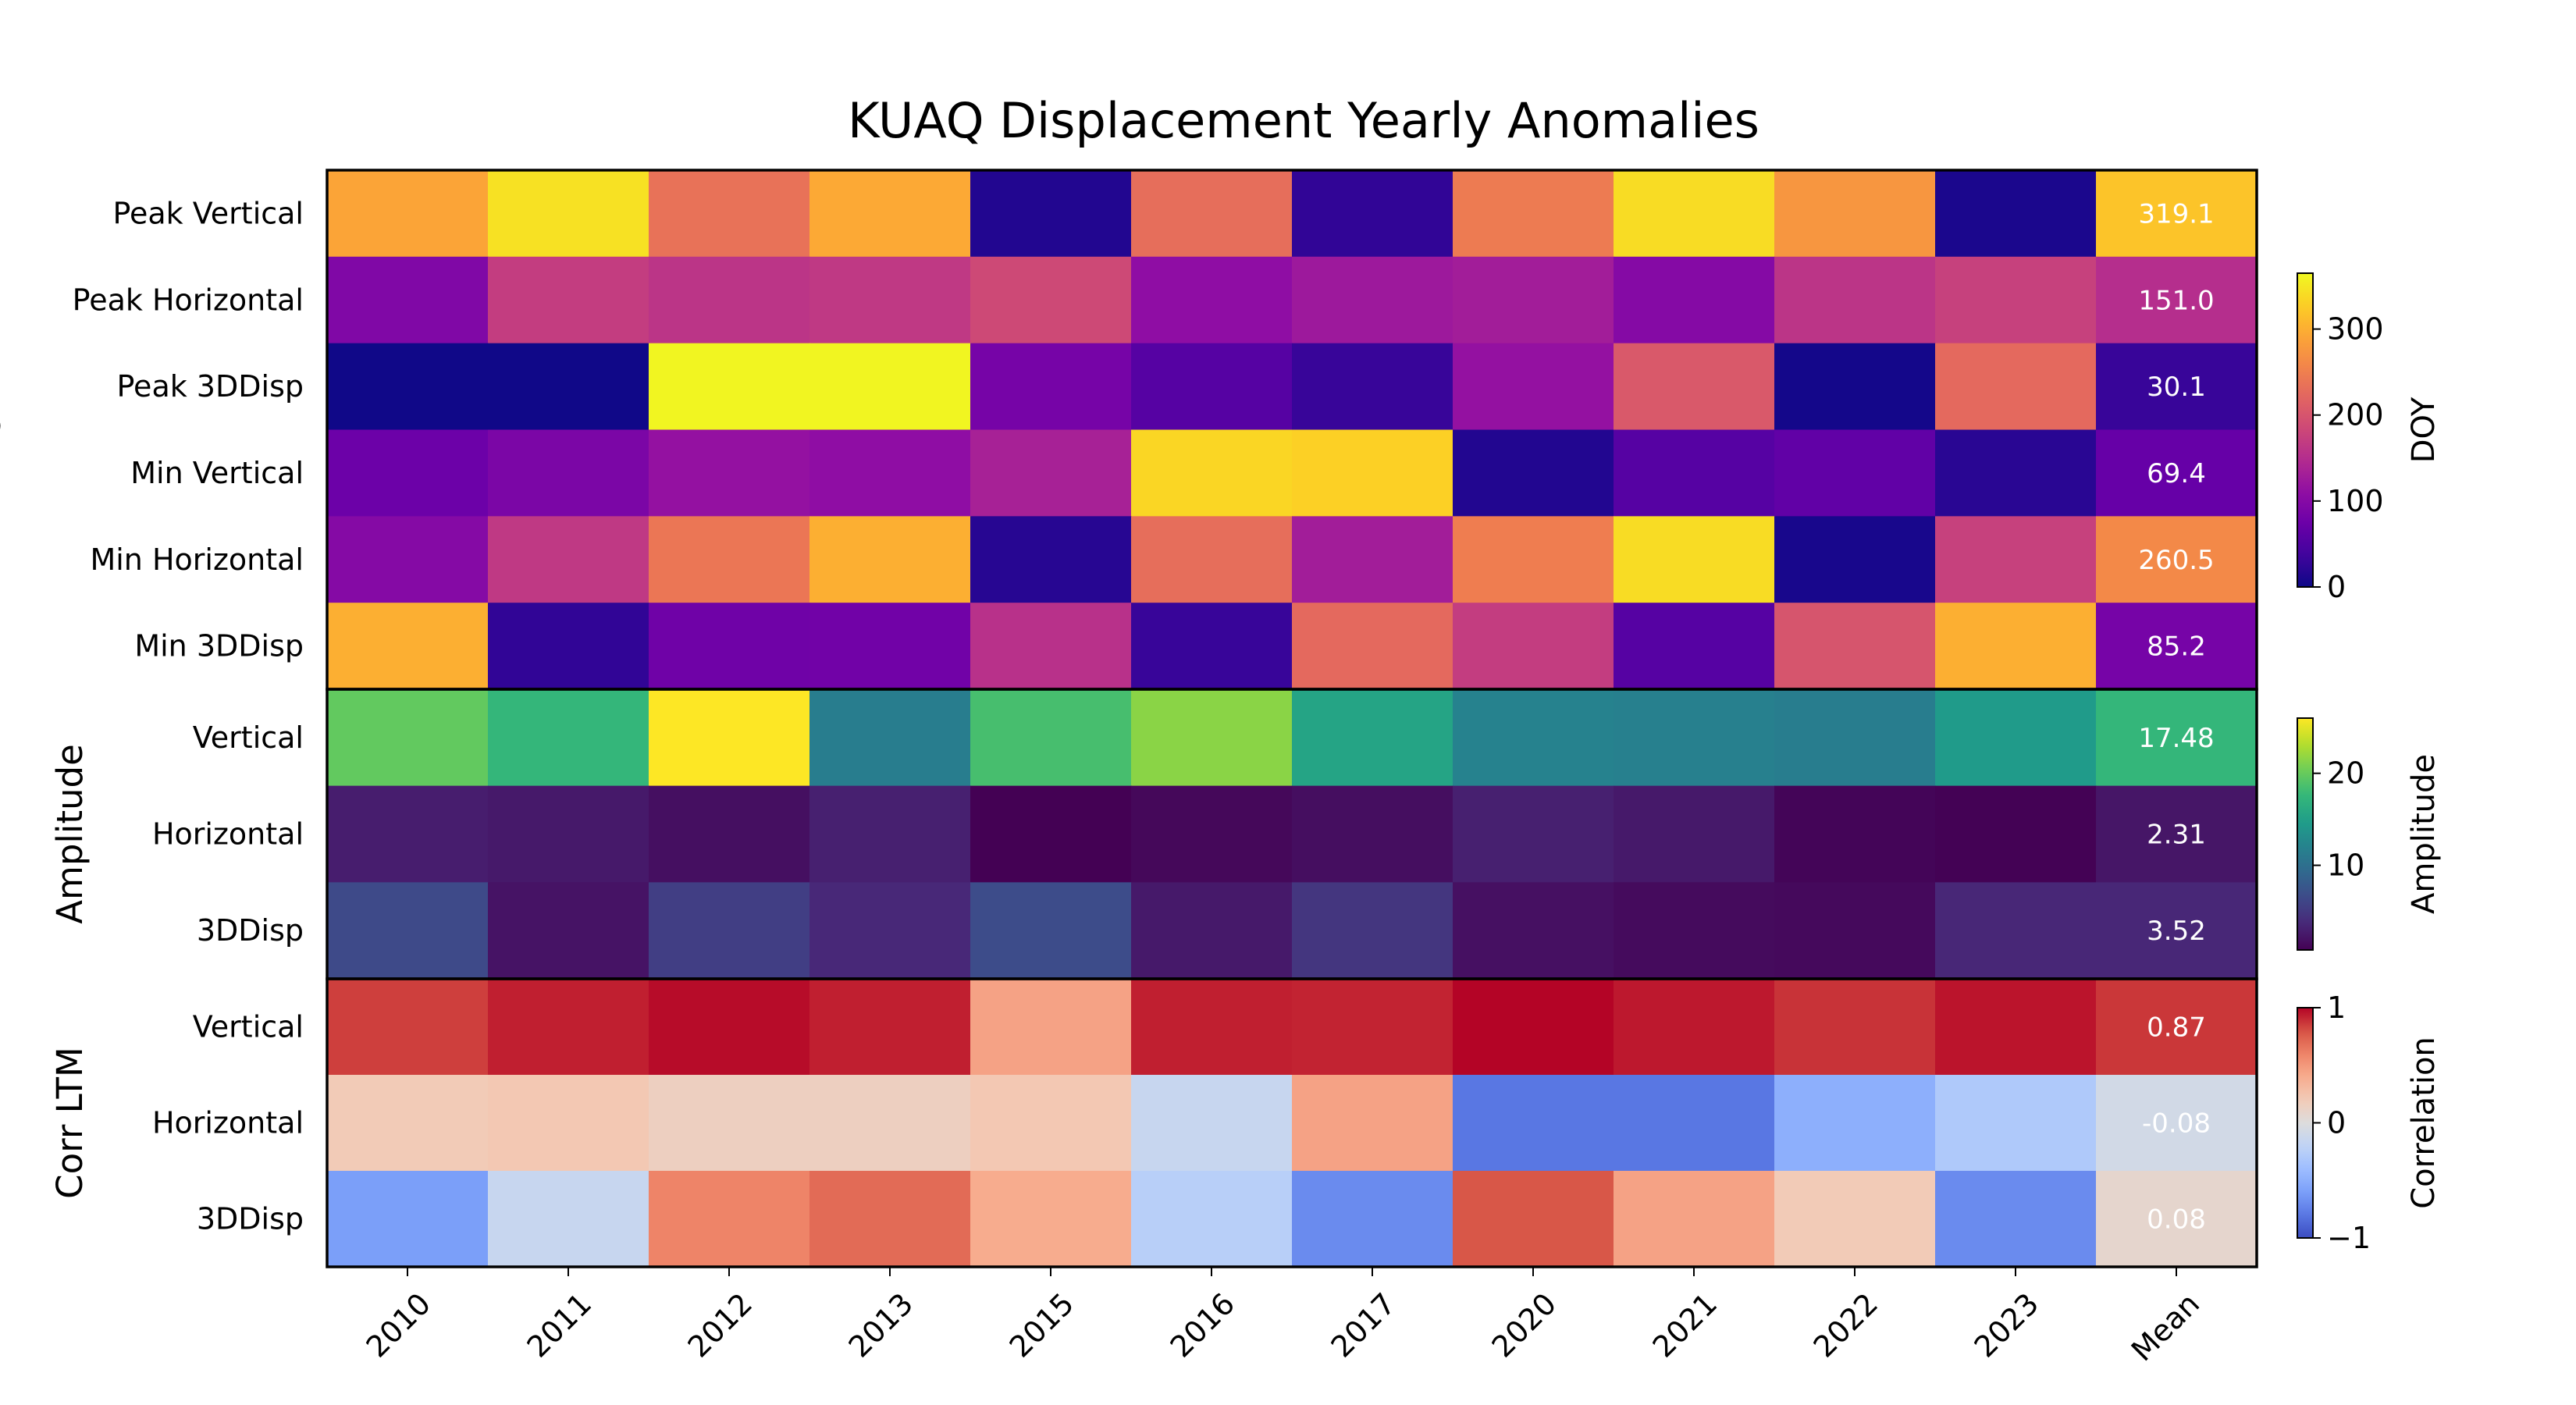 This screenshot has width=2576, height=1405. I want to click on mean-value-corr-ltm-3ddisp: 0.08, so click(2176, 1220).